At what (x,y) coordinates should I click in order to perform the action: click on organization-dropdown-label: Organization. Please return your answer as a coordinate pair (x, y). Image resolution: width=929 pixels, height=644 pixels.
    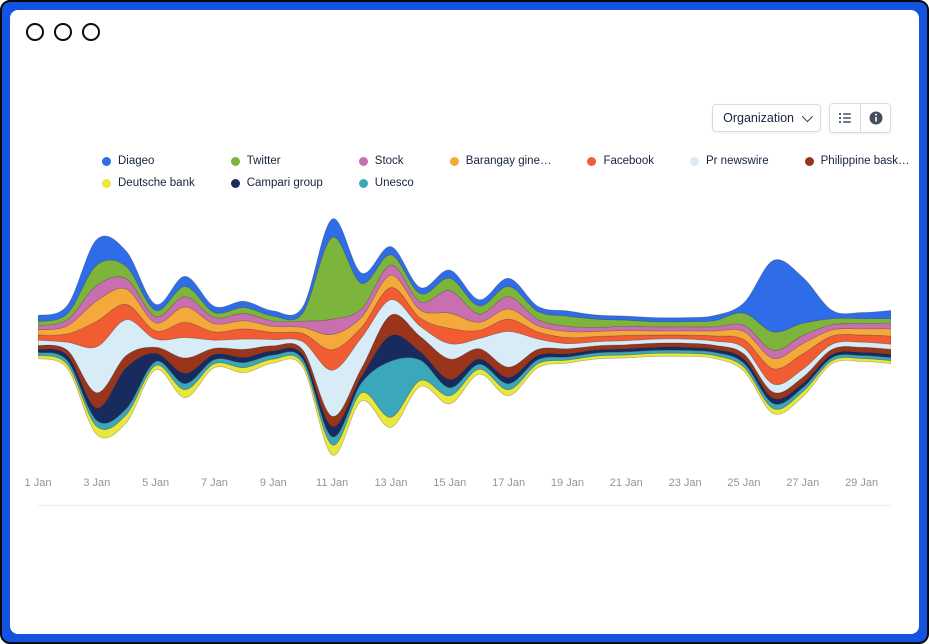
    Looking at the image, I should click on (758, 118).